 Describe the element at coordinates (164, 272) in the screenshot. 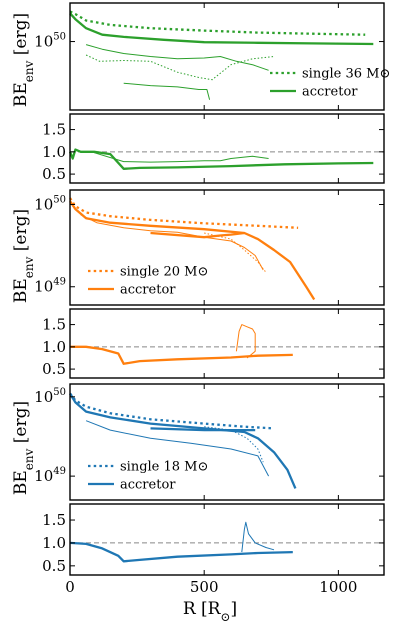

I see `legend-label: single 20 M⊙` at that location.